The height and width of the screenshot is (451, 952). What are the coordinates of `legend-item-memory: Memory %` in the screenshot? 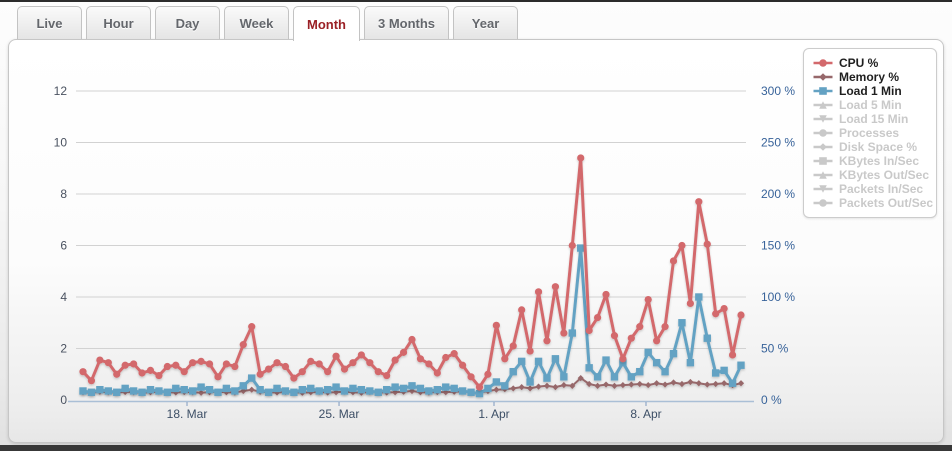 It's located at (870, 77).